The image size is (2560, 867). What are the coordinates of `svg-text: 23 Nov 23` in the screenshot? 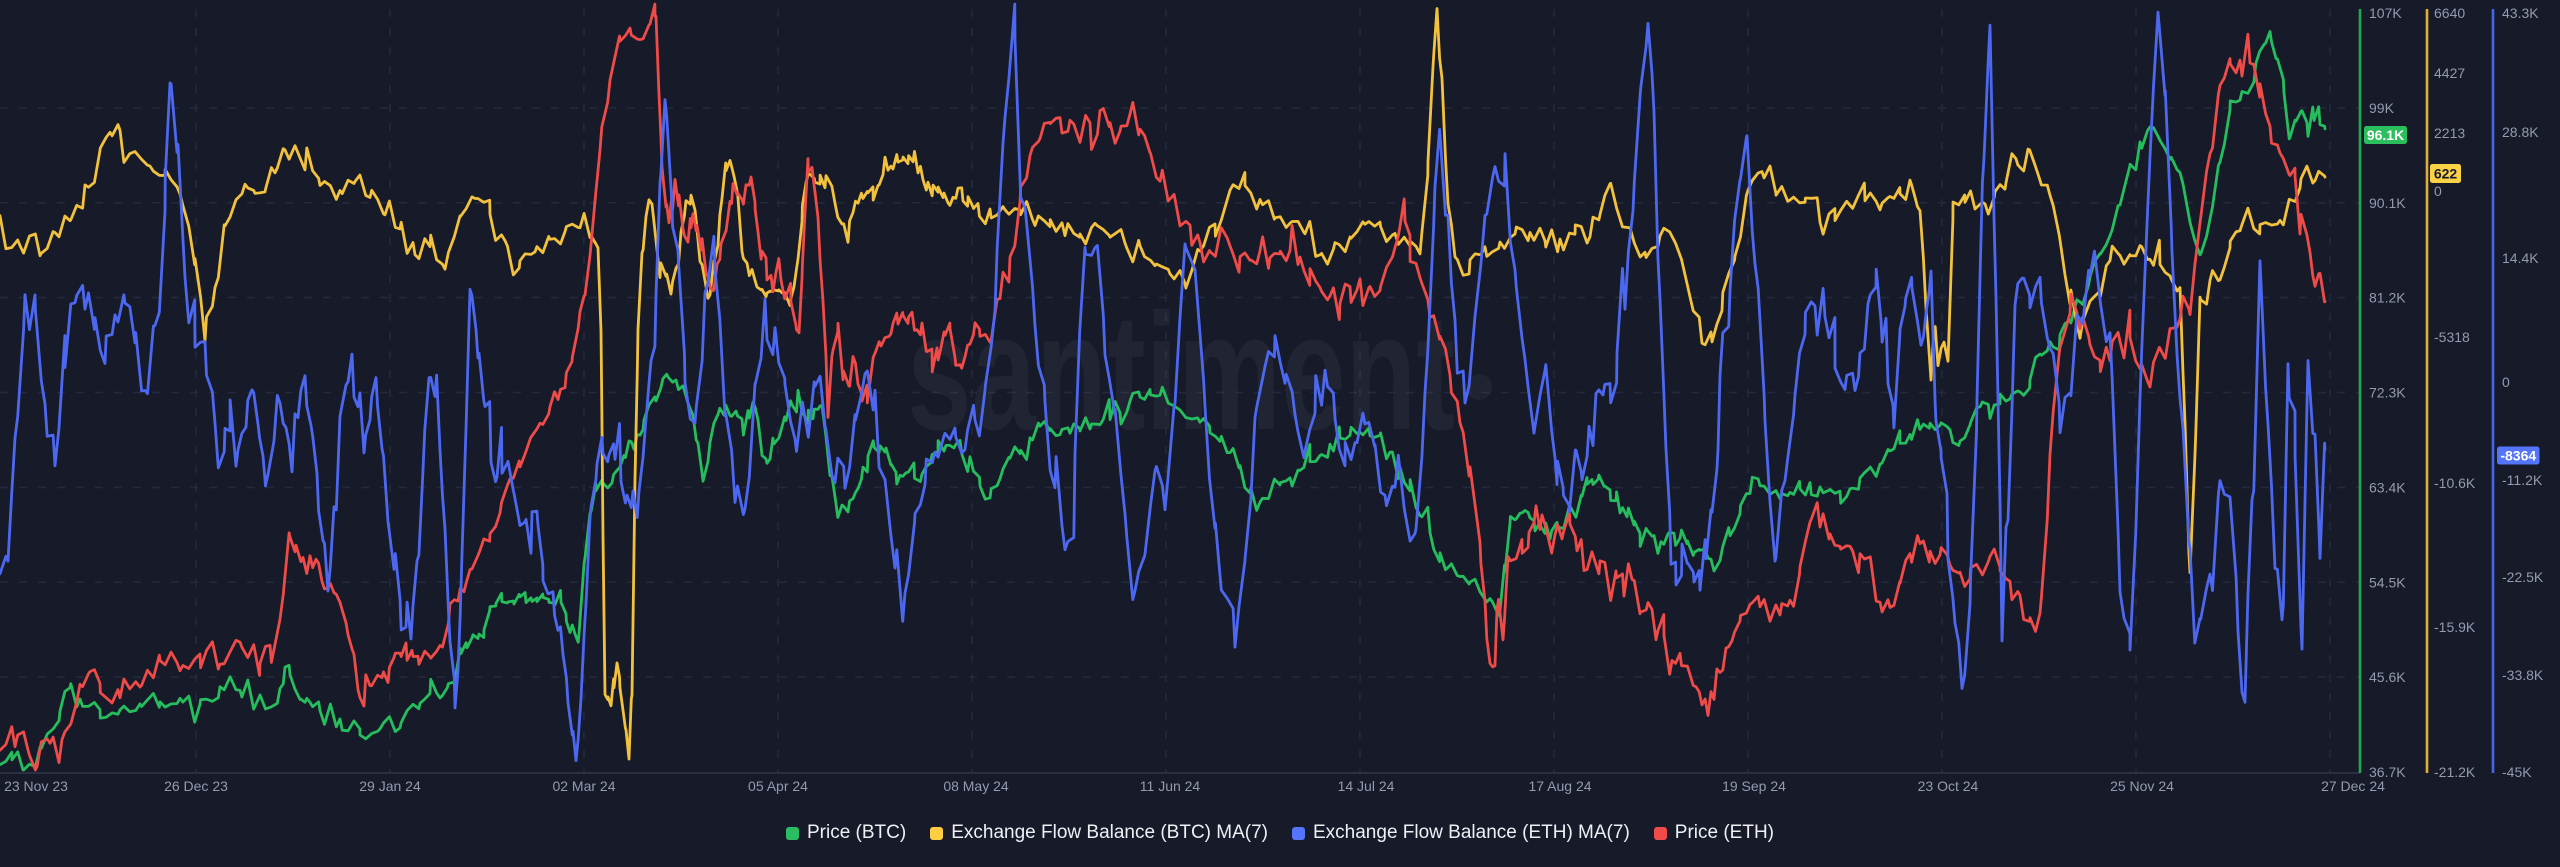 It's located at (36, 786).